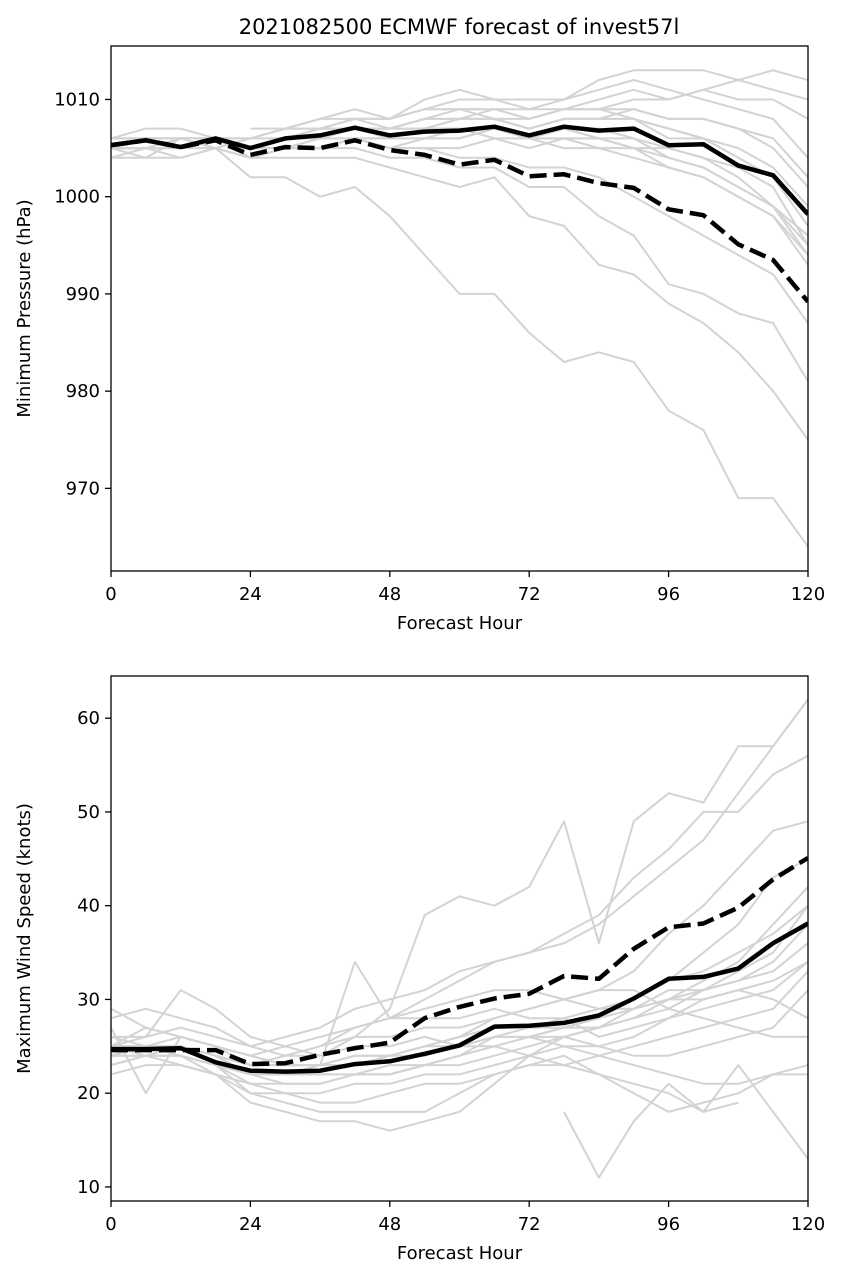 The width and height of the screenshot is (843, 1283). Describe the element at coordinates (24, 308) in the screenshot. I see `chart-1-y-axis-label: Minimum Pressure (hPa)` at that location.